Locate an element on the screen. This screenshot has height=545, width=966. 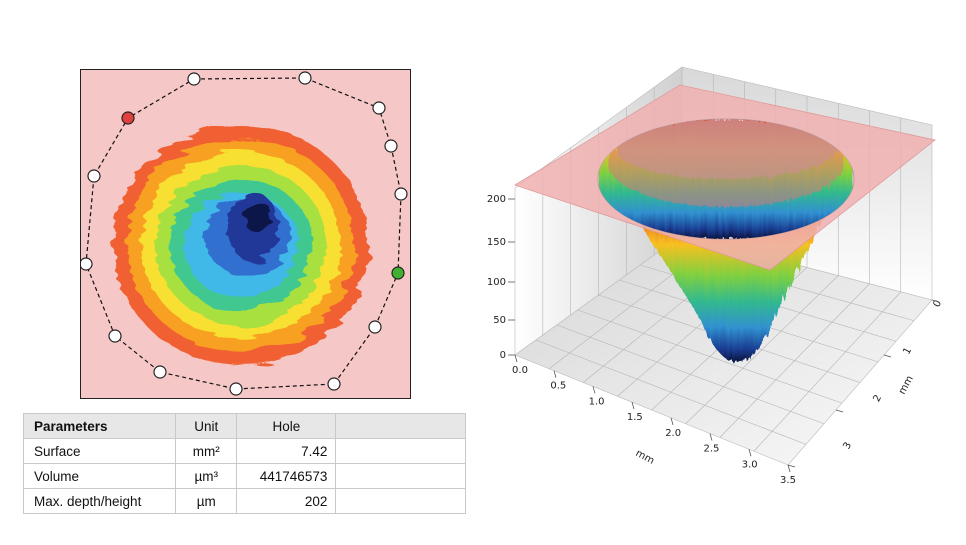
y-axis-unit: mm is located at coordinates (906, 385).